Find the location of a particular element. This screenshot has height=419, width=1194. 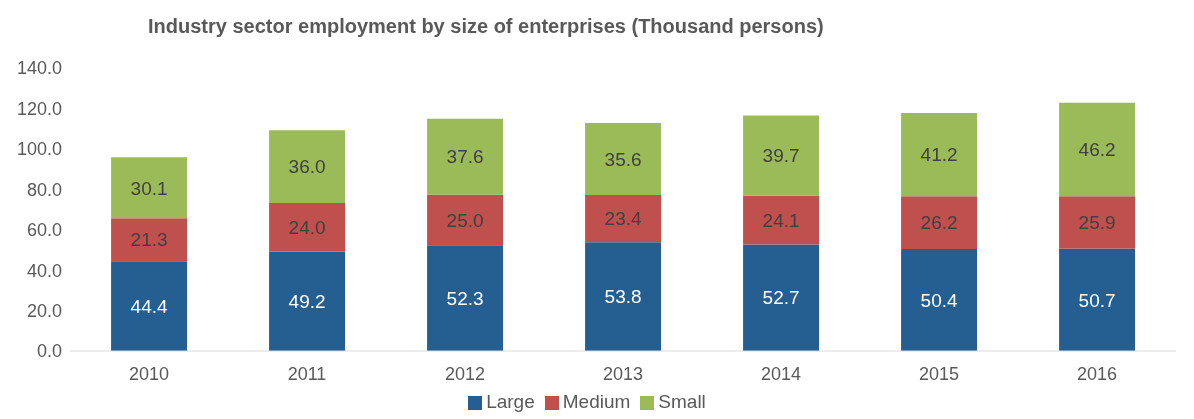

data-label: 53.8 is located at coordinates (623, 297).